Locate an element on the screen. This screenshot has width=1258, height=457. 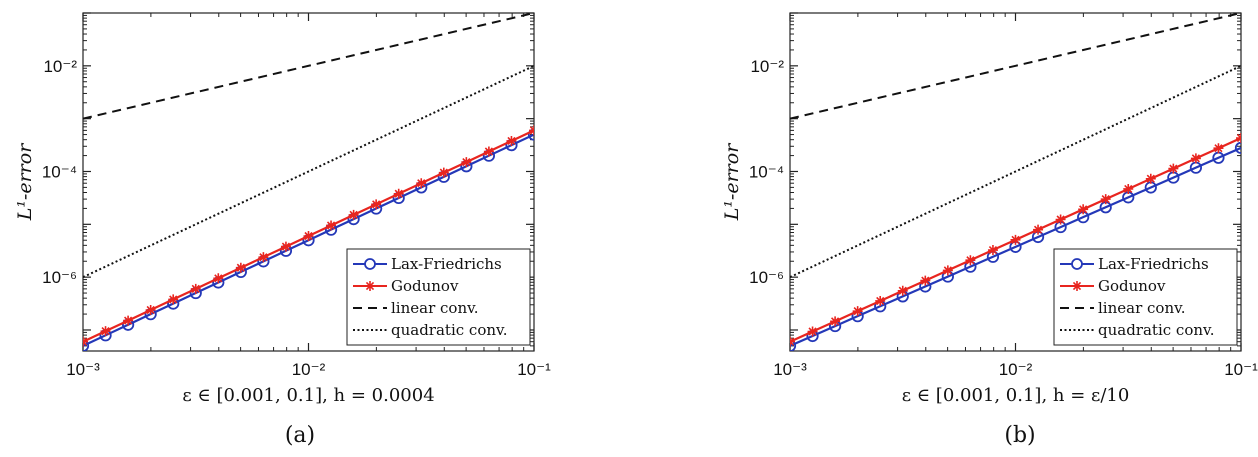
panel-caption: (a) is located at coordinates (300, 435).